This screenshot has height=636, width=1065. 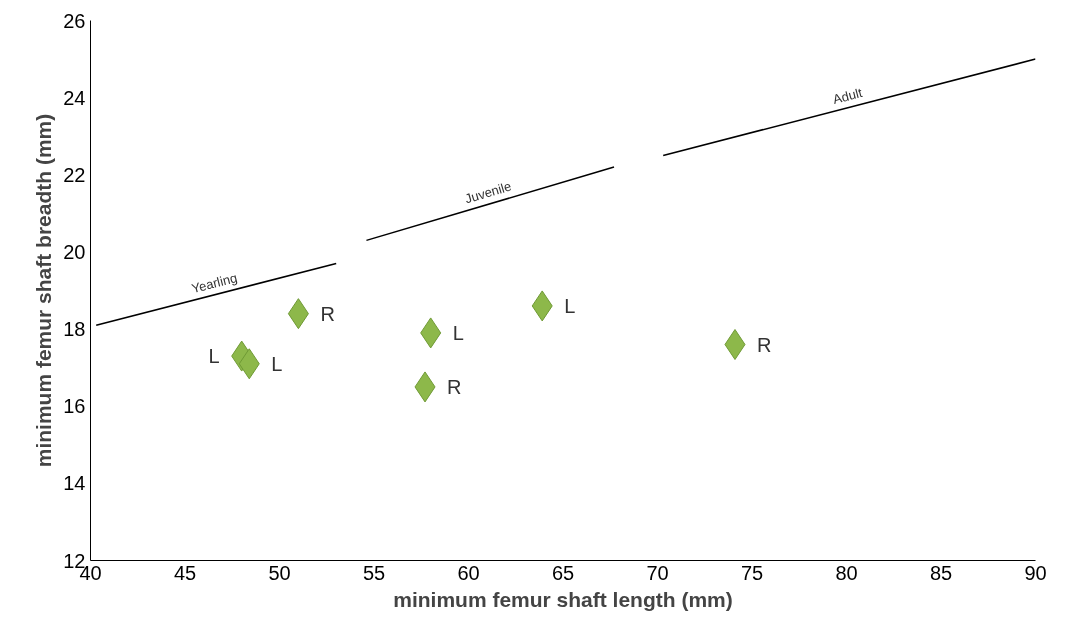 I want to click on text: Juvenile, so click(x=488, y=192).